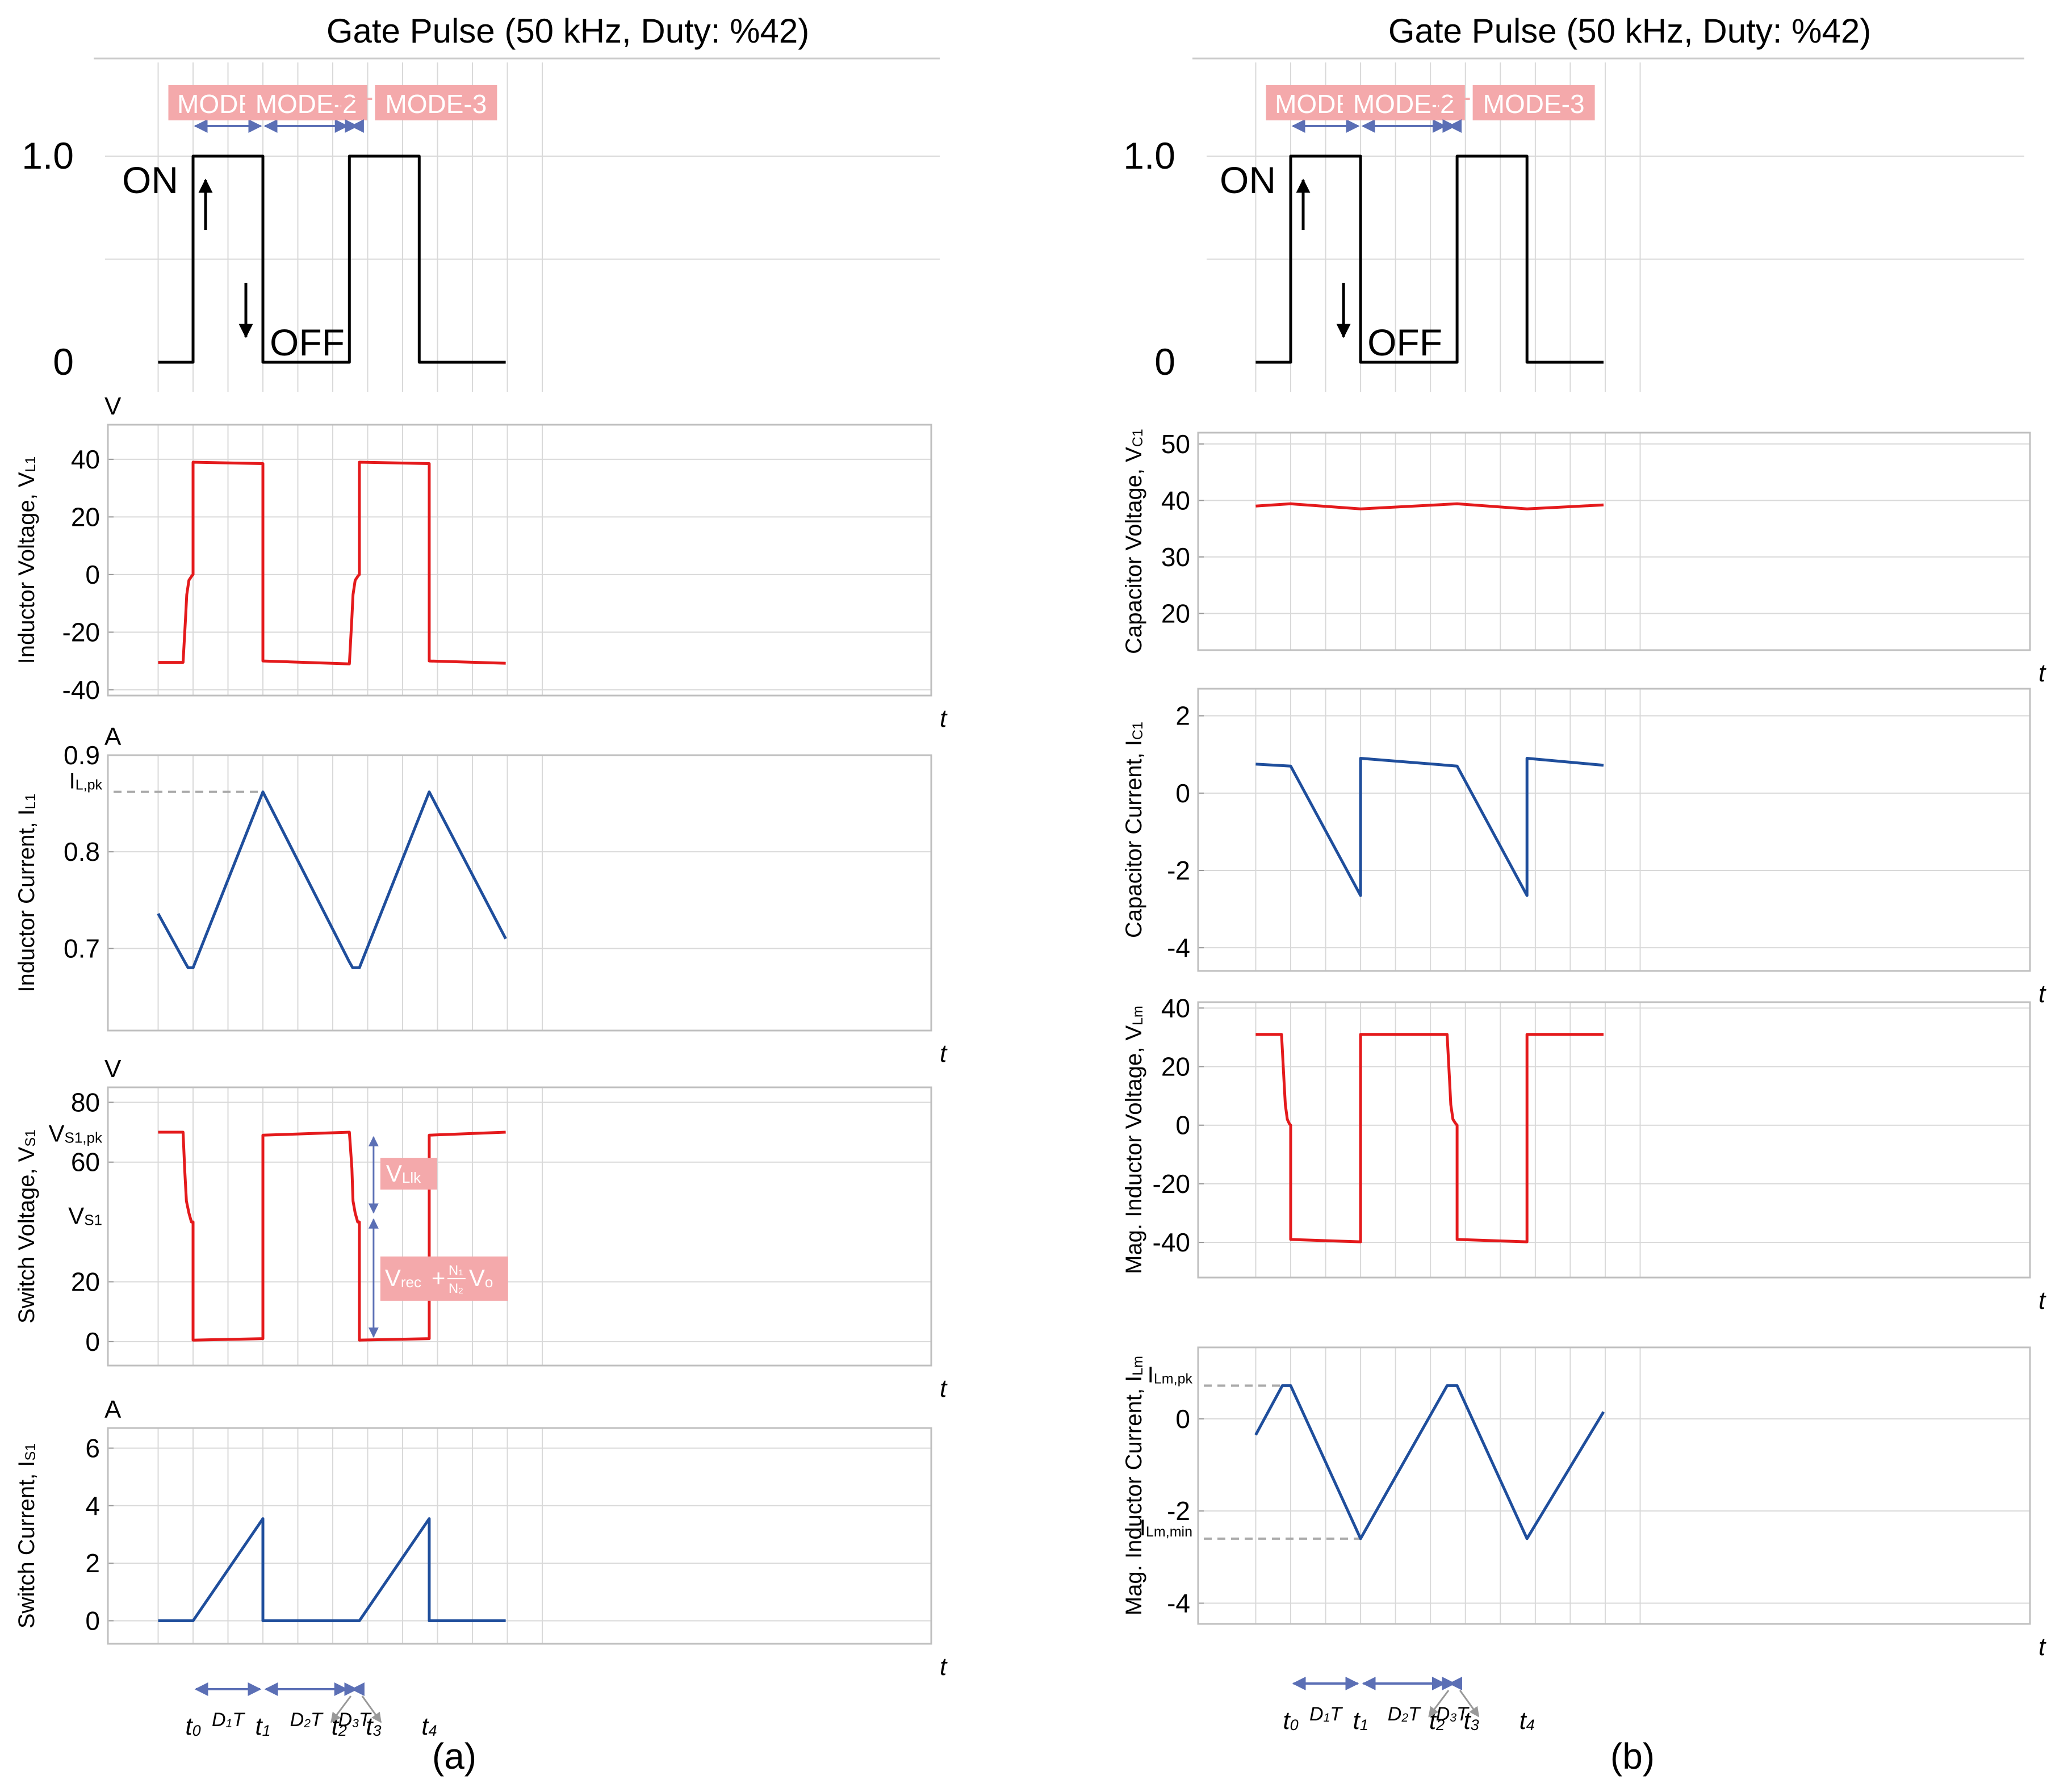 The height and width of the screenshot is (1788, 2072). I want to click on ref-line-label: ILm,min, so click(1166, 1527).